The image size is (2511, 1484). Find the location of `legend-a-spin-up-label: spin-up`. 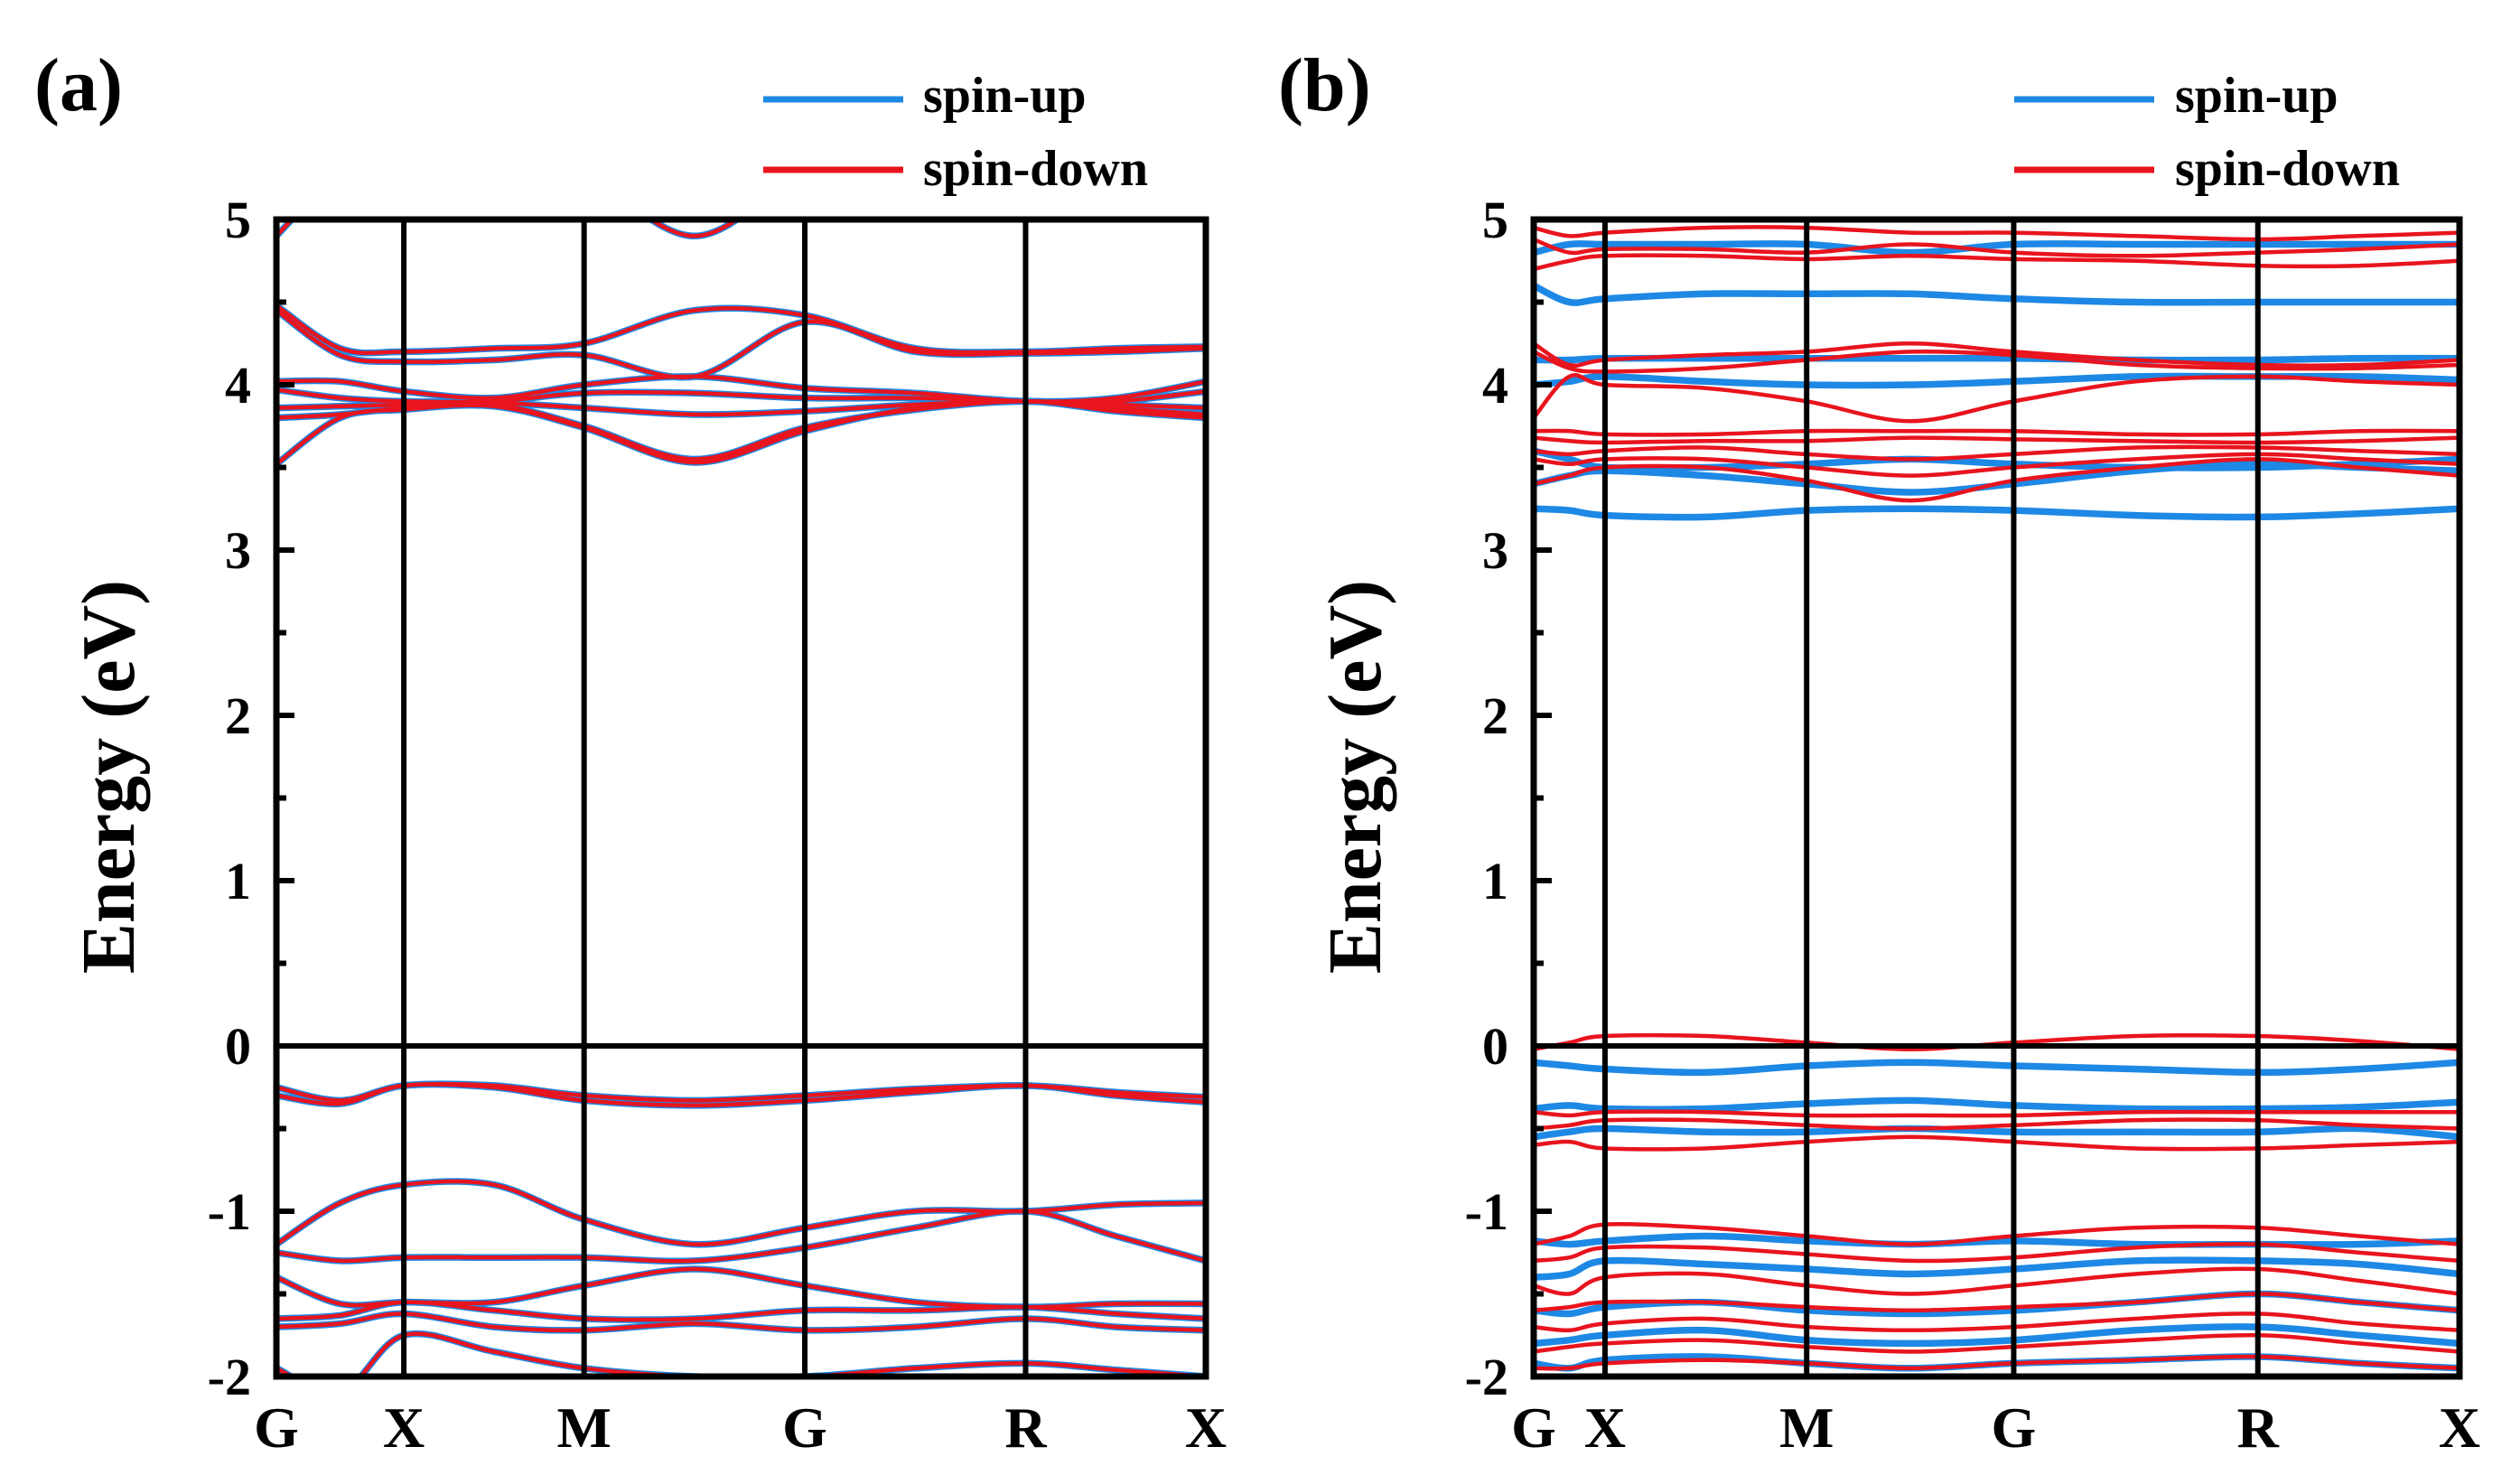

legend-a-spin-up-label: spin-up is located at coordinates (1005, 96).